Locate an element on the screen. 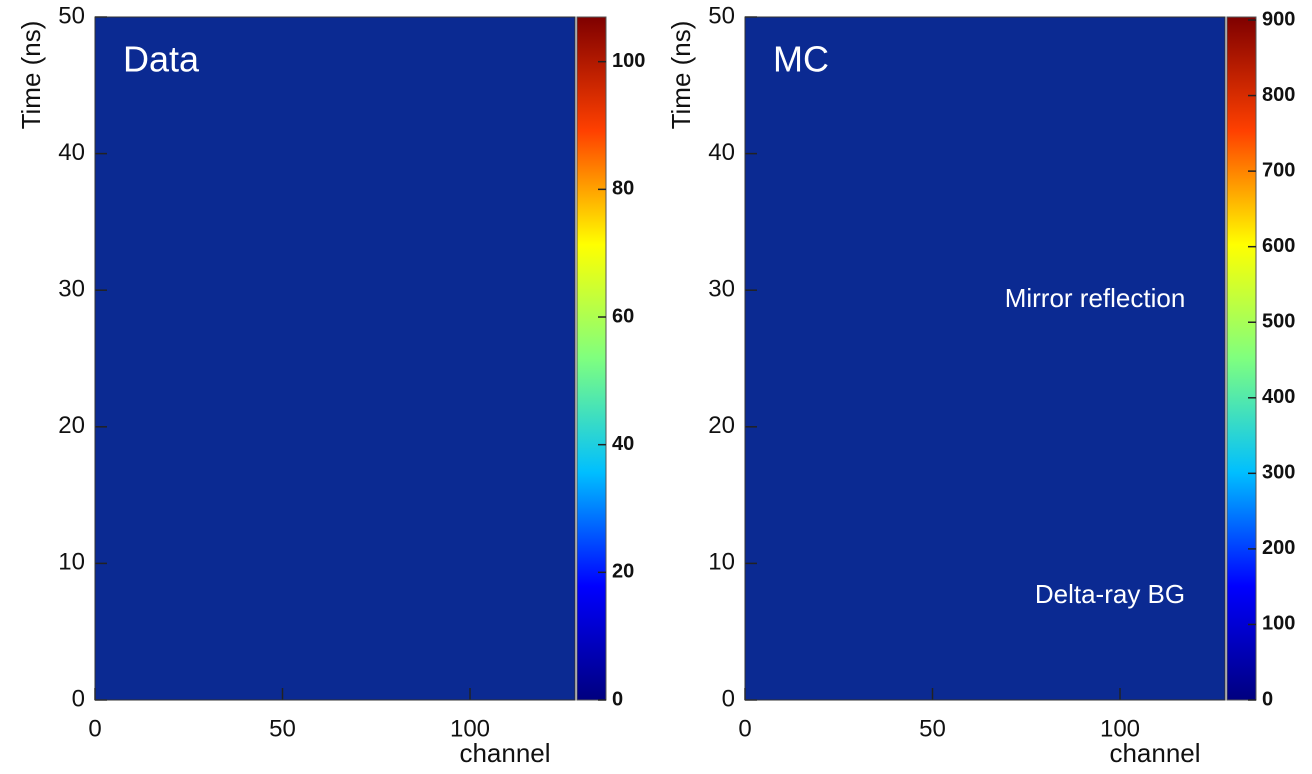 This screenshot has height=774, width=1312. panel-label: Data is located at coordinates (161, 59).